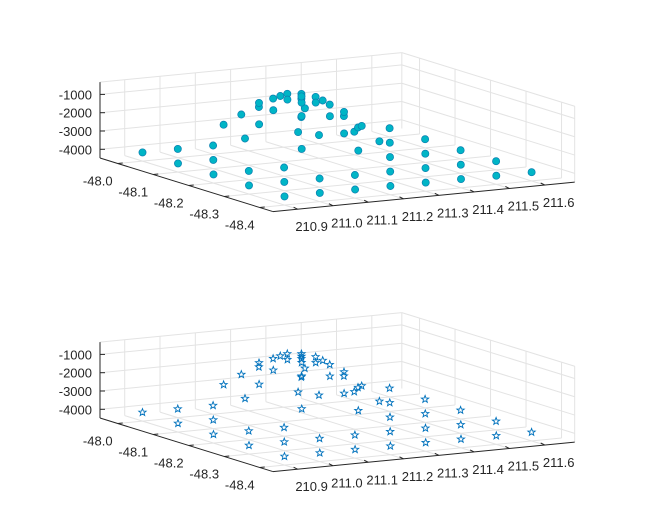 This screenshot has width=654, height=528. Describe the element at coordinates (488, 79) in the screenshot. I see `box-edge` at that location.